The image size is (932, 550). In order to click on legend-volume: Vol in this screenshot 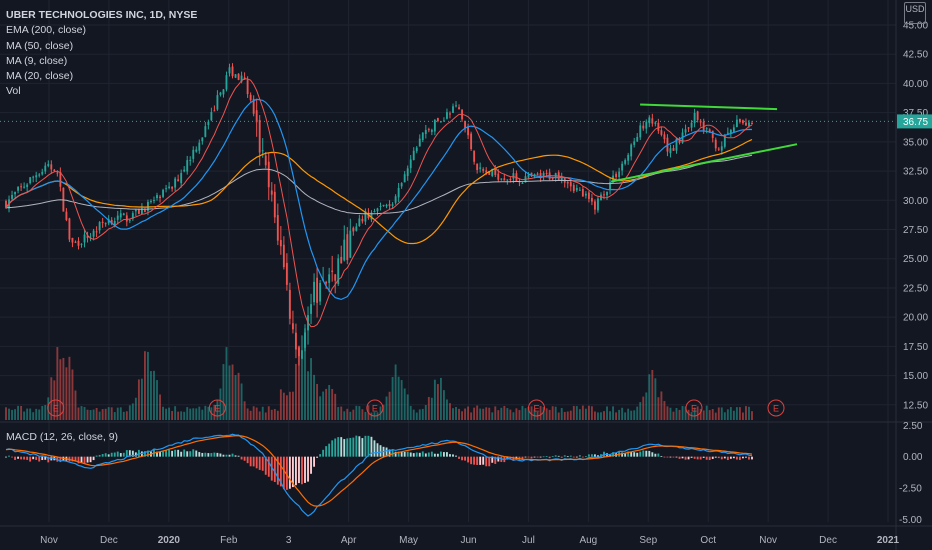, I will do `click(13, 91)`.